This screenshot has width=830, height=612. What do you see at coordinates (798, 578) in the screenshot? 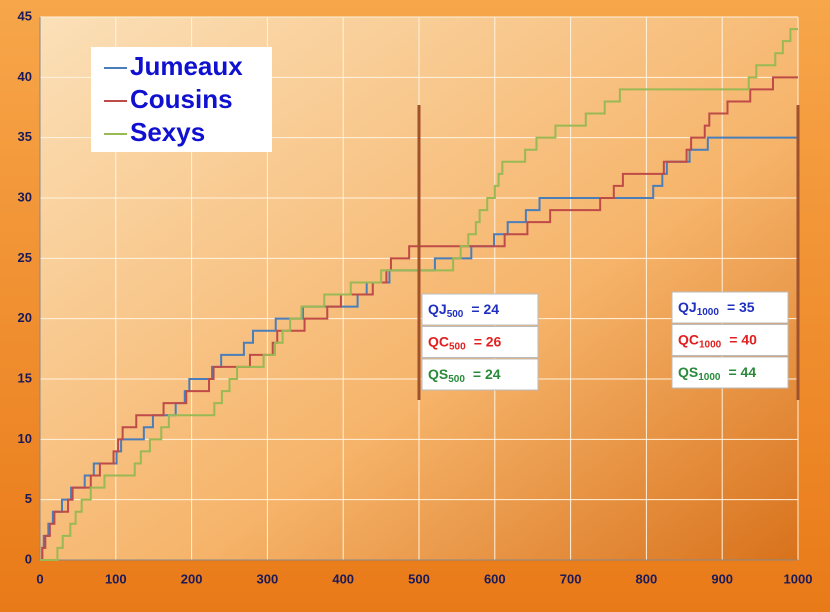
I see `x-tick-label: 1000` at bounding box center [798, 578].